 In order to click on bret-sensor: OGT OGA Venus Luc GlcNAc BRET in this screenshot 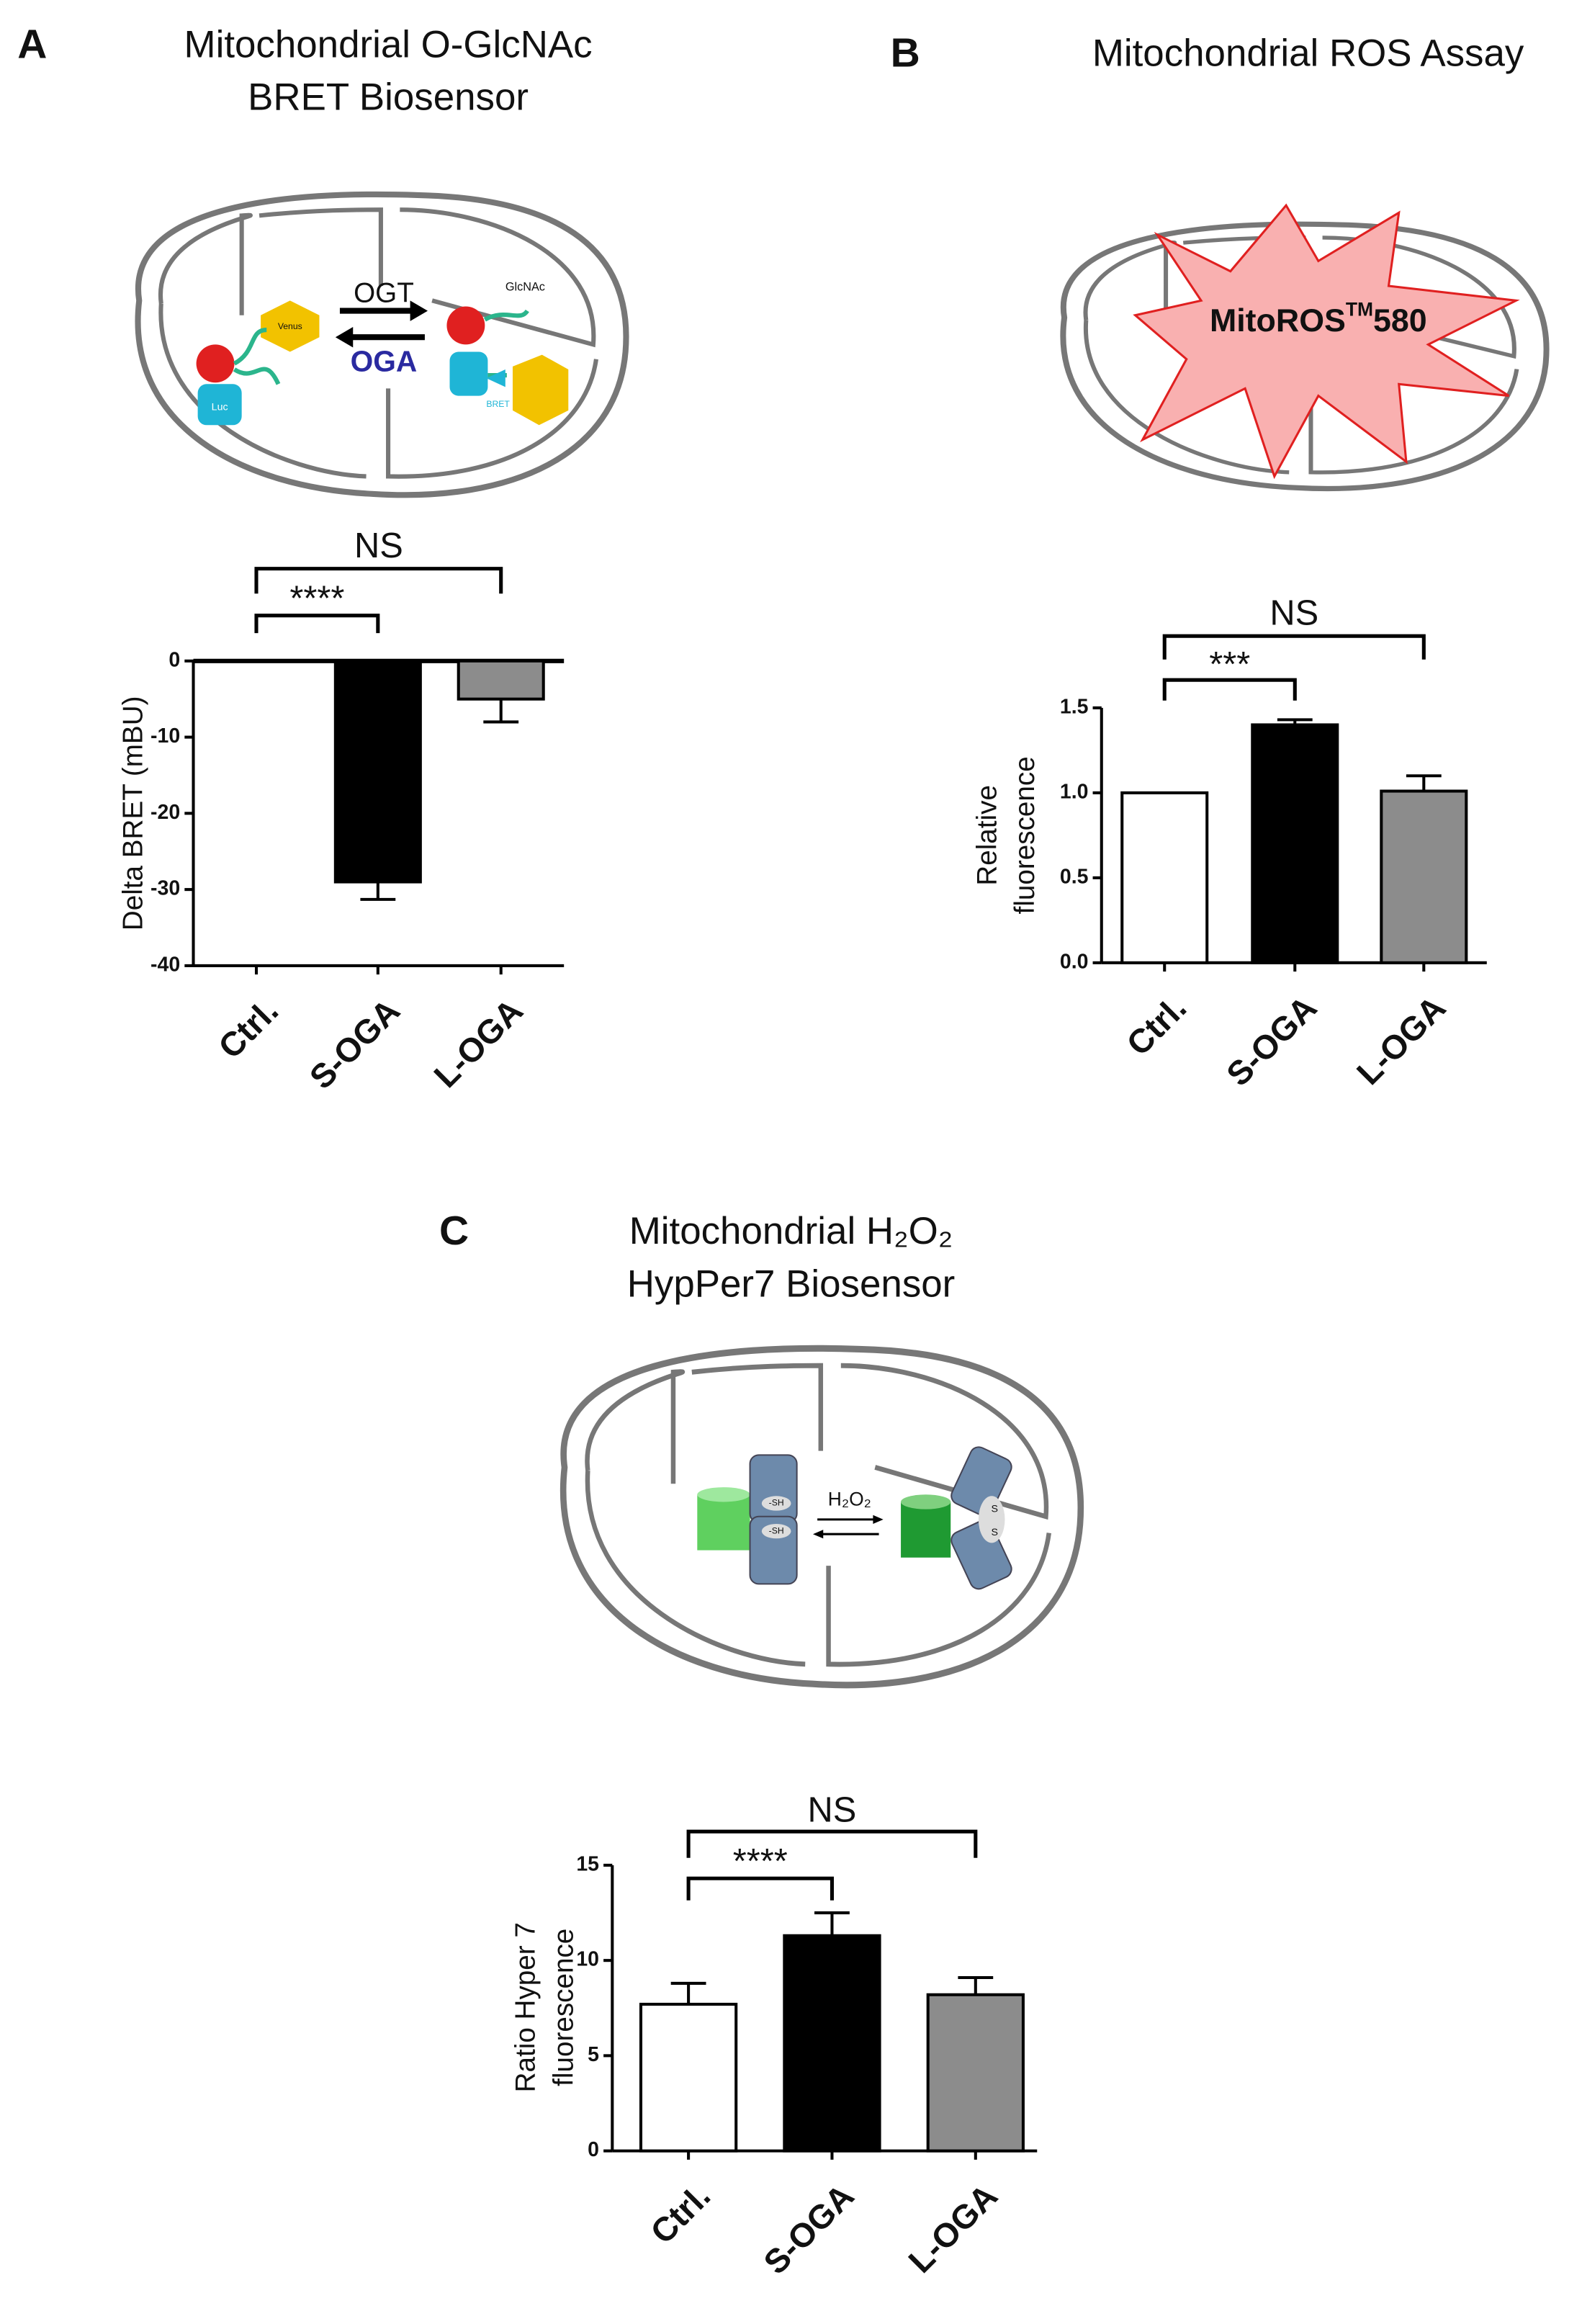, I will do `click(383, 351)`.